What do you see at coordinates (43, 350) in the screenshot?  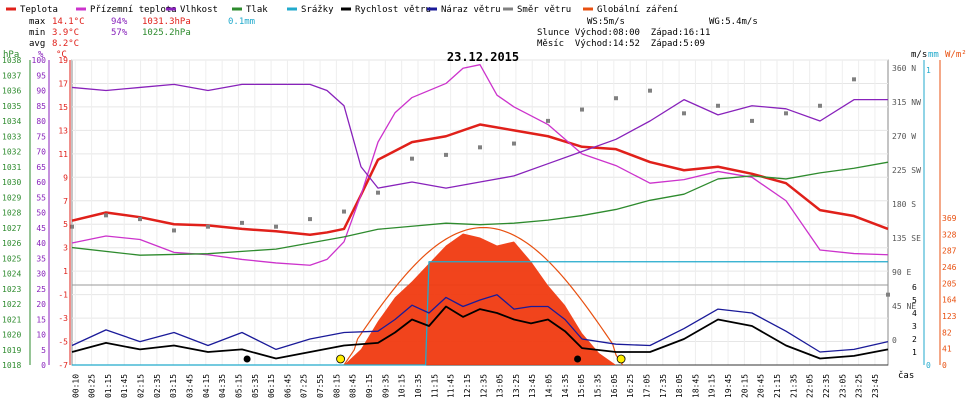 I see `tick-humidity: 5` at bounding box center [43, 350].